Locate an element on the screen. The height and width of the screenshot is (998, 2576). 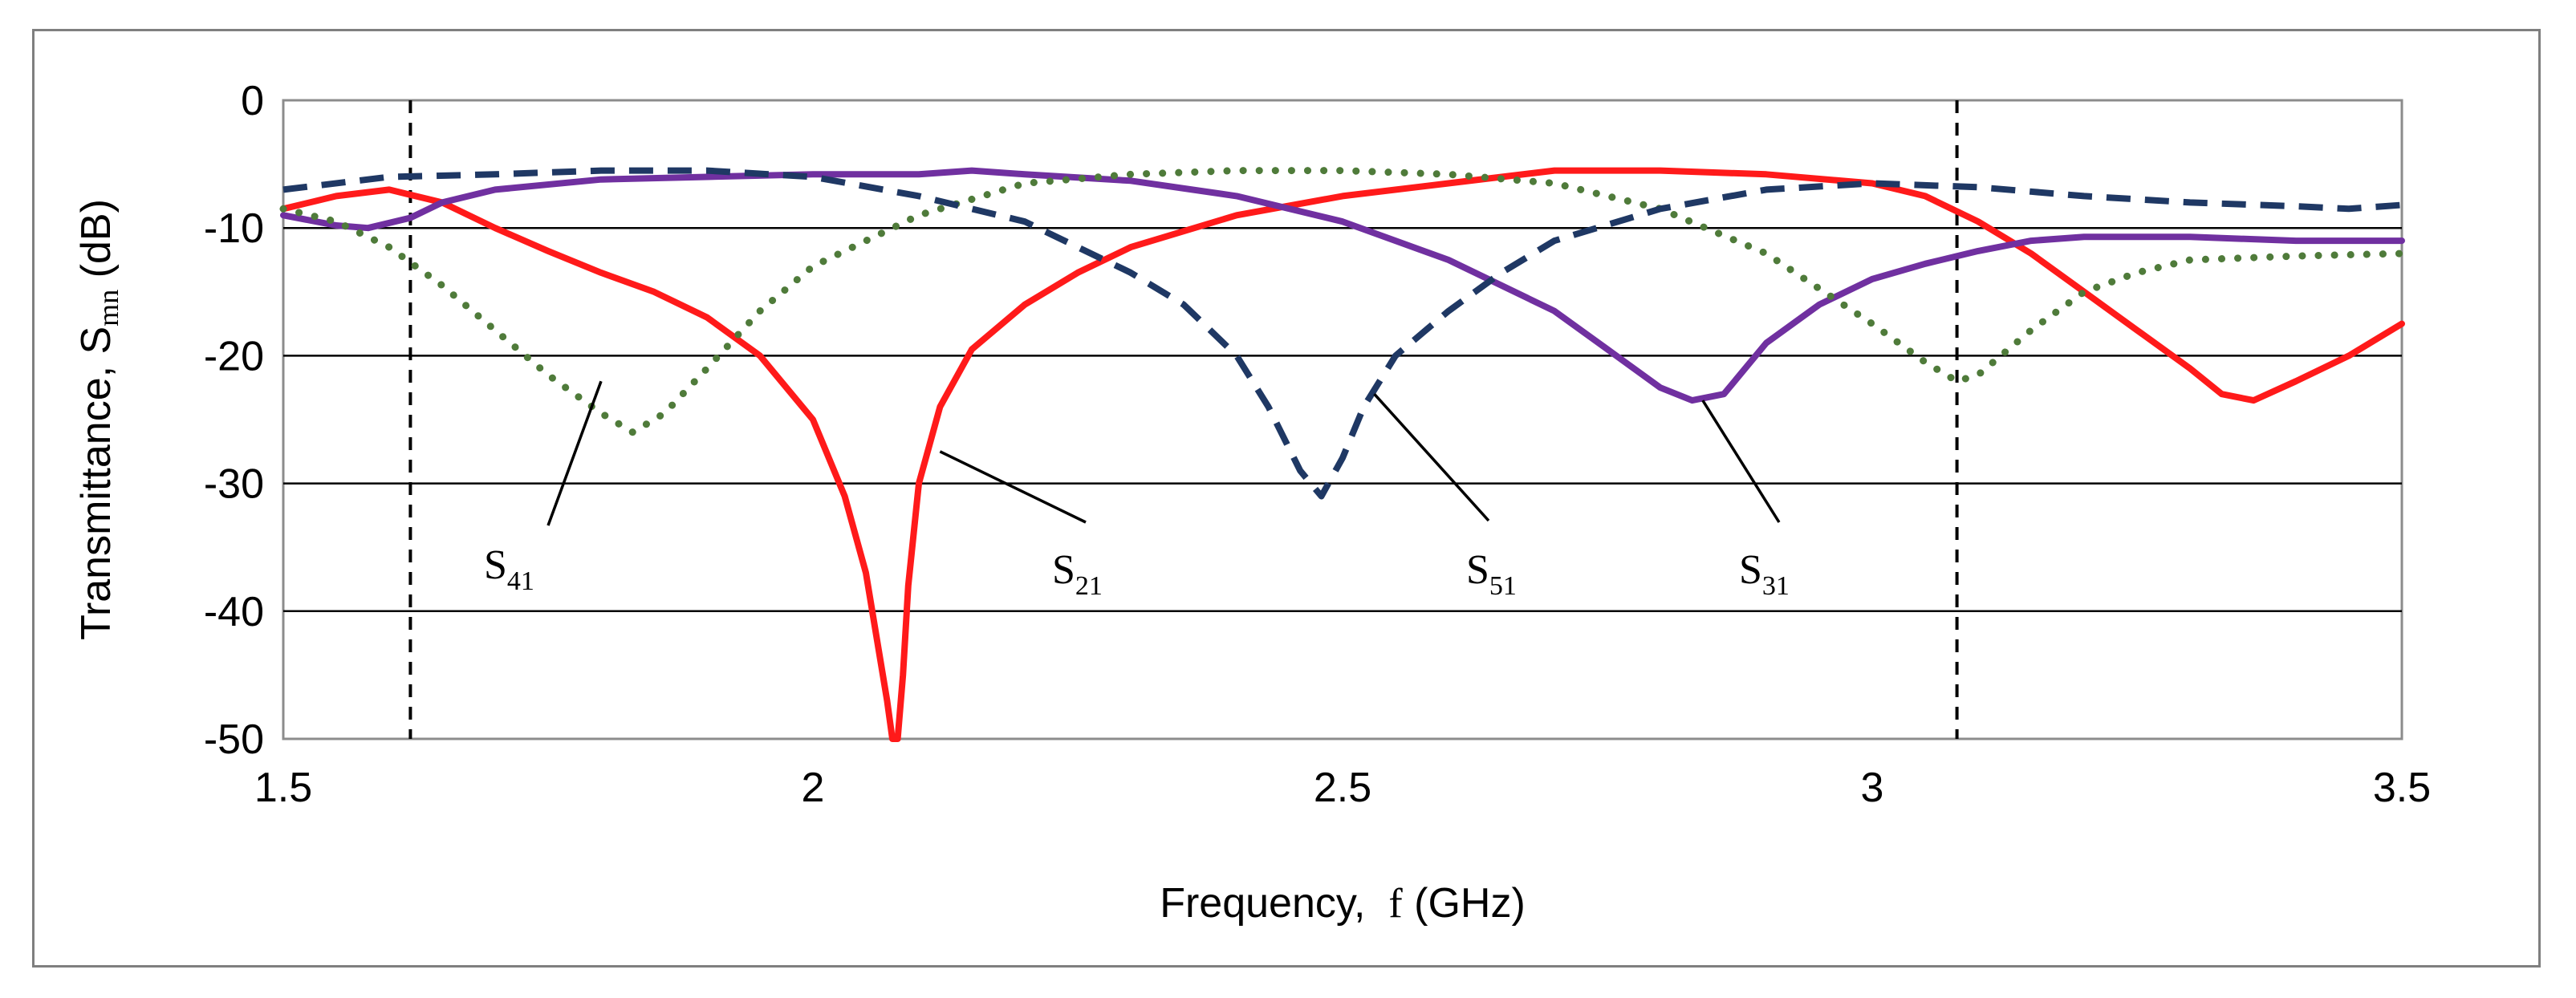
annotation-label-sub: 31 is located at coordinates (1776, 586).